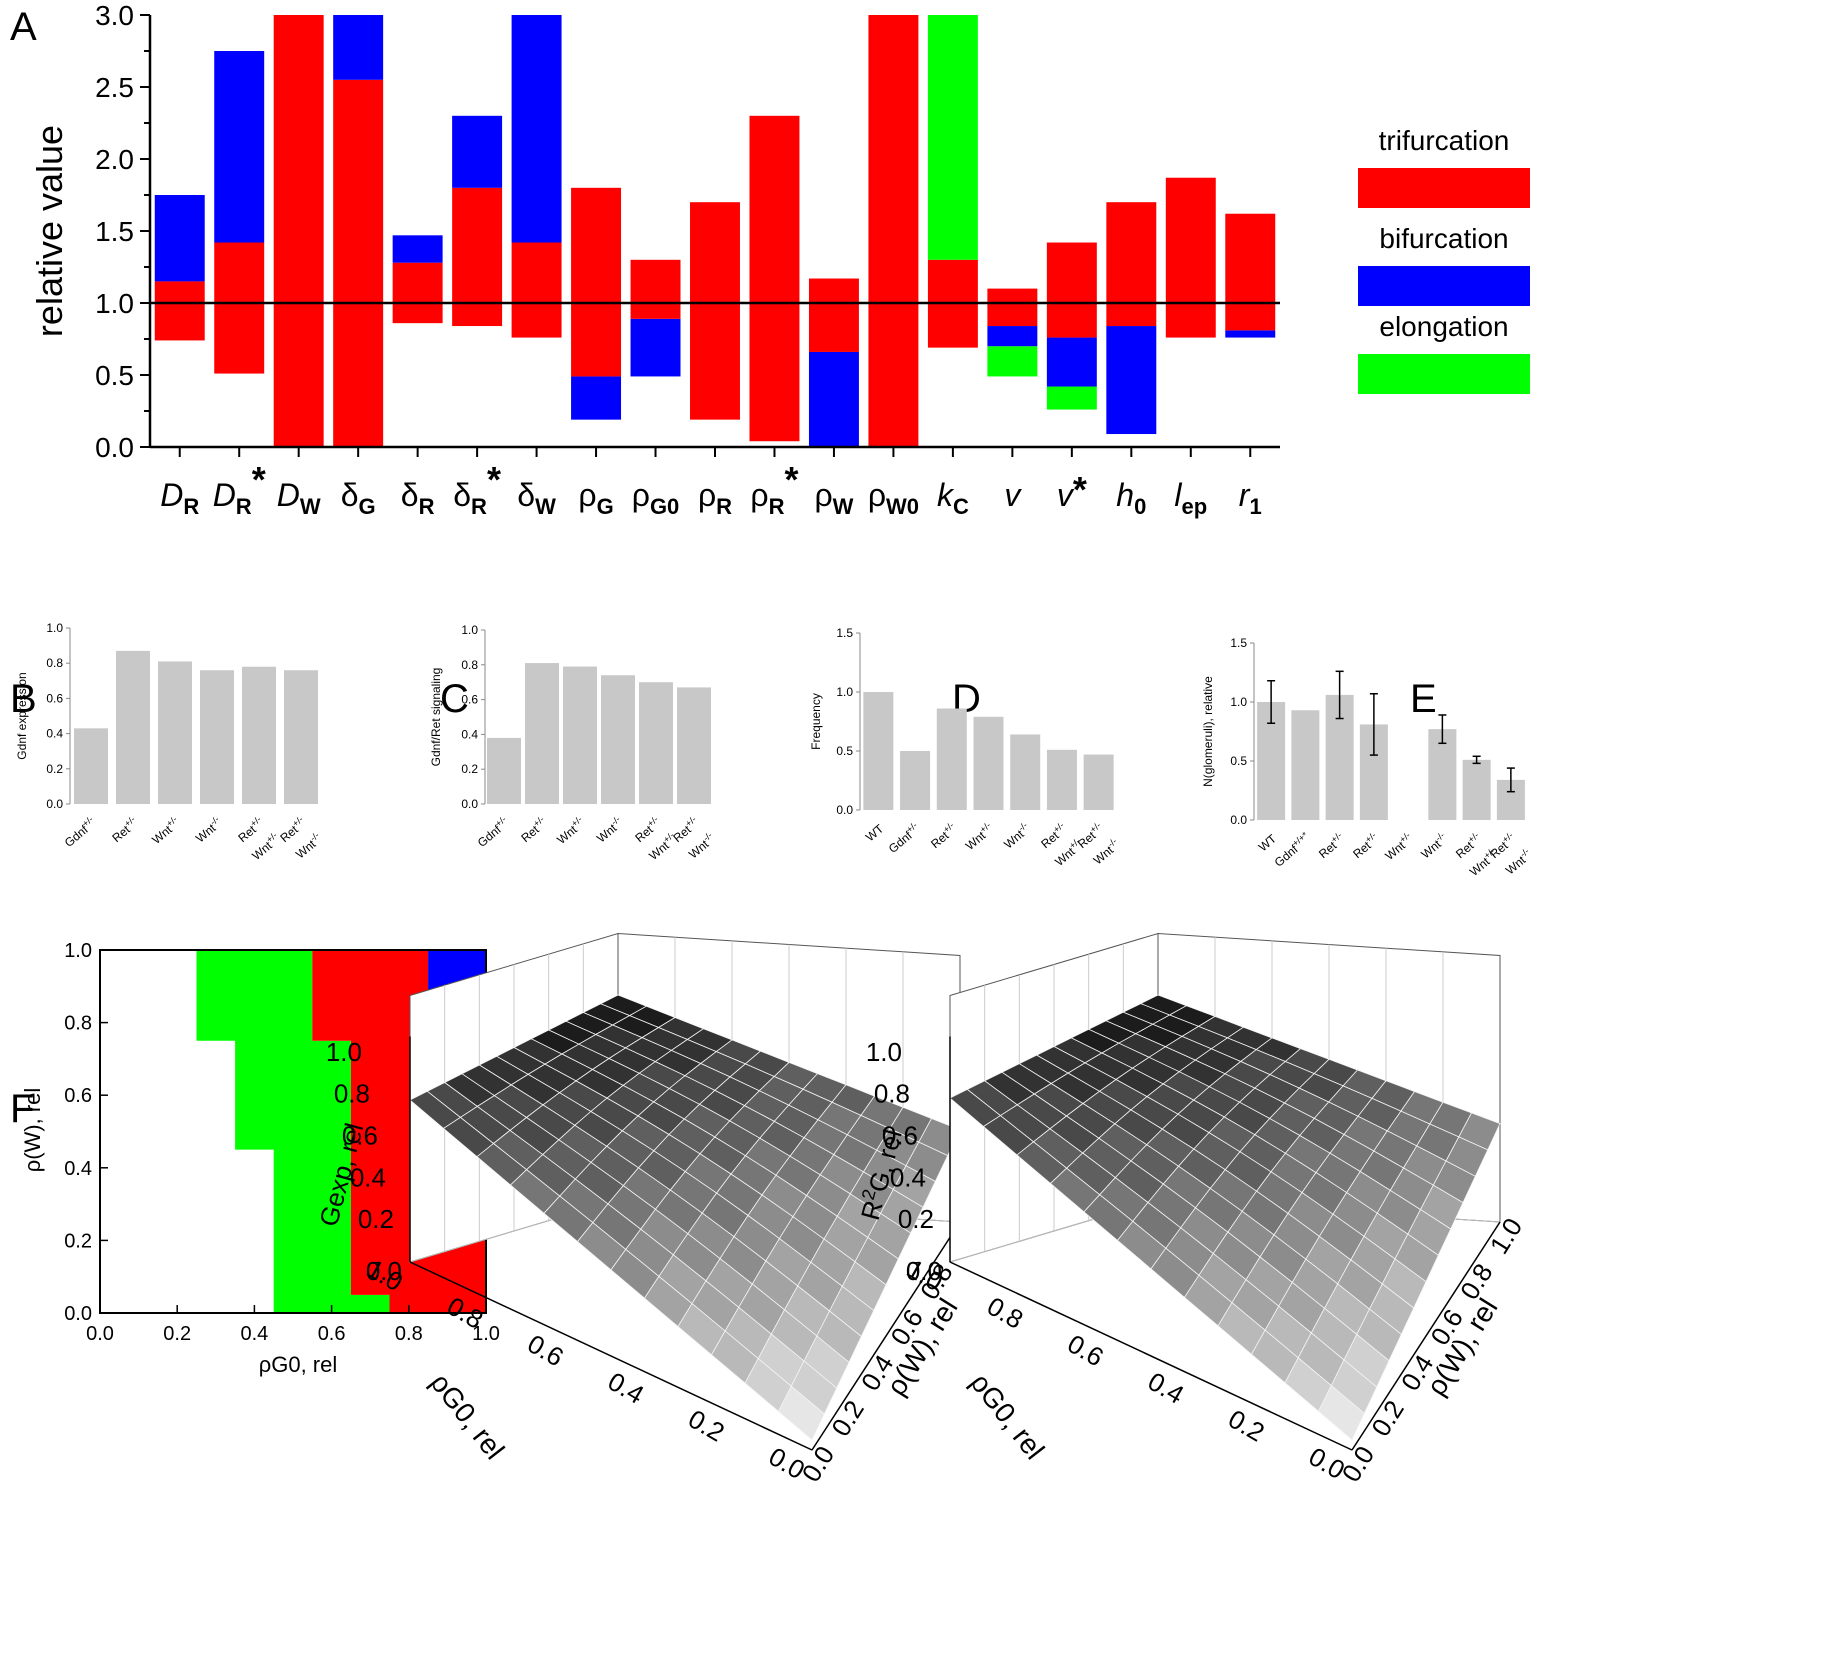 The image size is (1845, 1676). Describe the element at coordinates (774, 278) in the screenshot. I see `bar-11-trifurcation` at that location.